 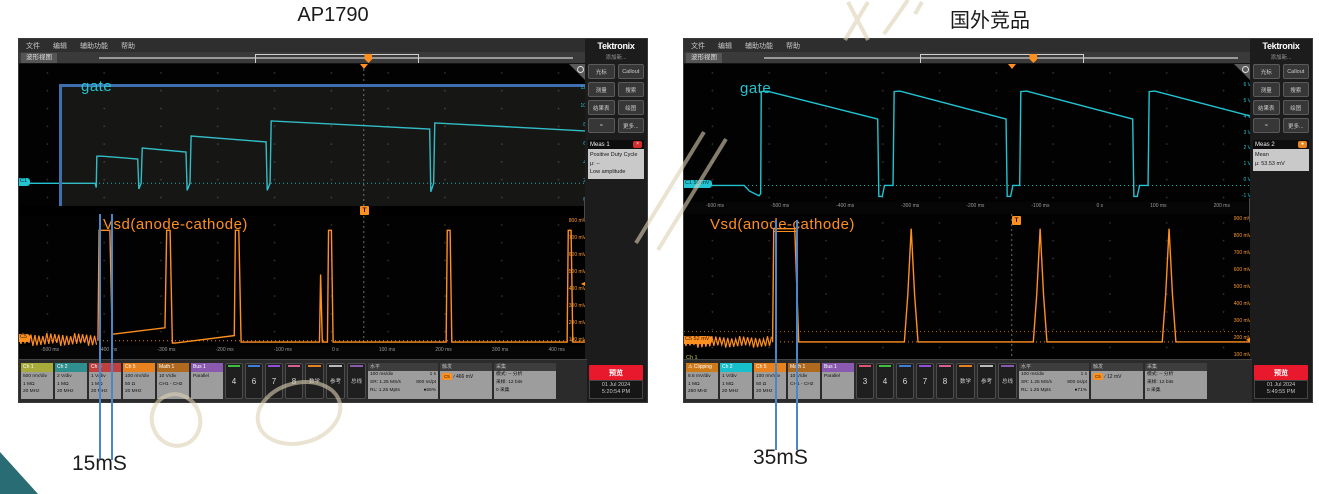 I want to click on channel-marker-c1: C1 50 mV, so click(x=698, y=184).